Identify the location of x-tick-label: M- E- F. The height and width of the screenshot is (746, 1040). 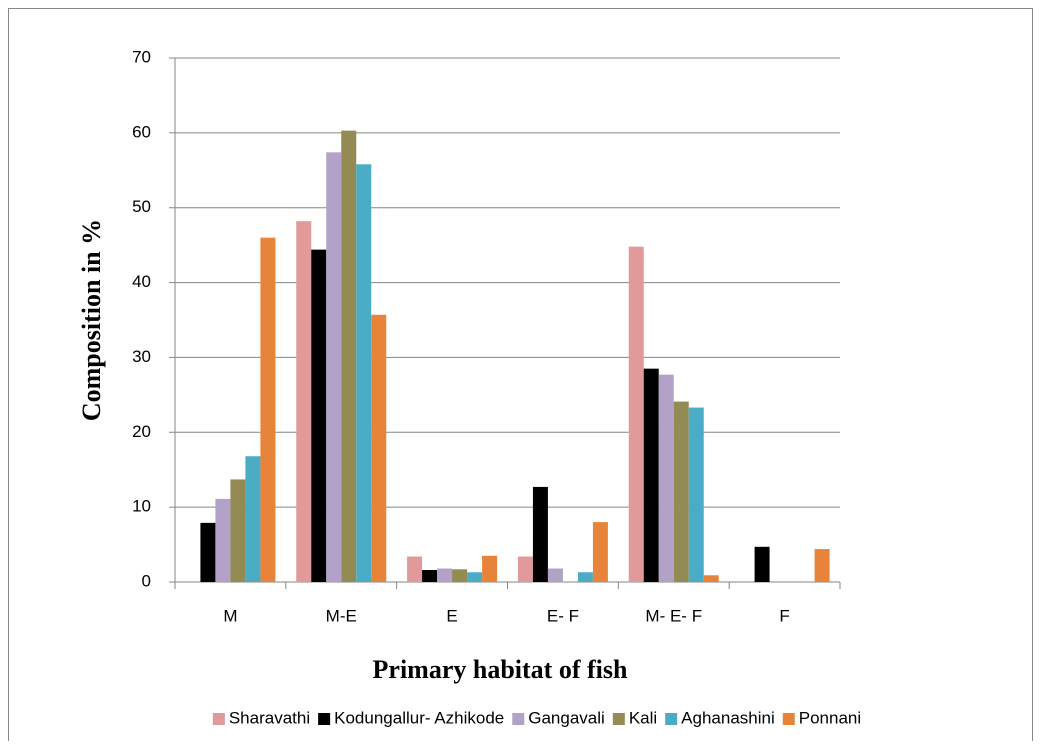
(673, 615).